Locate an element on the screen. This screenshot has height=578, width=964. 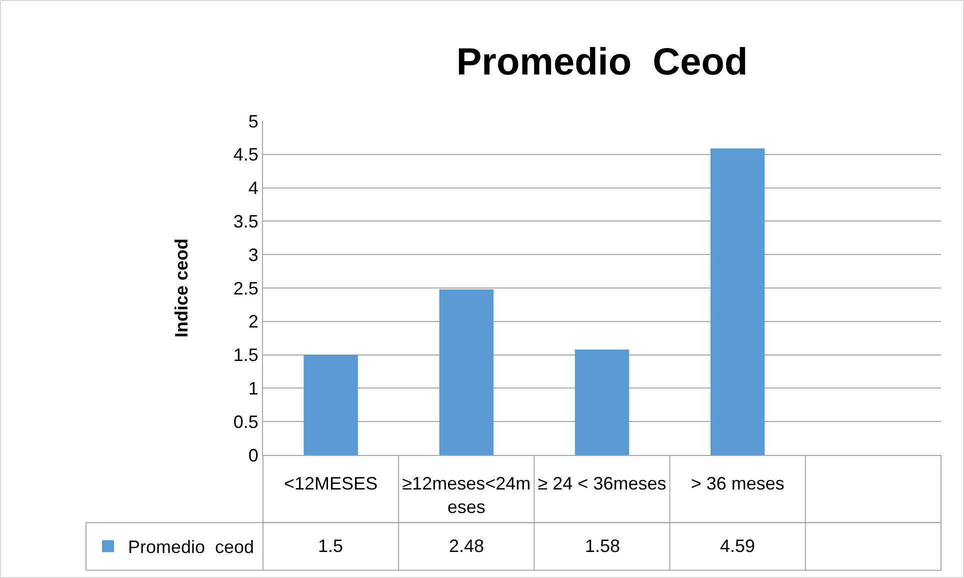
y-tick-label: 1 is located at coordinates (253, 388).